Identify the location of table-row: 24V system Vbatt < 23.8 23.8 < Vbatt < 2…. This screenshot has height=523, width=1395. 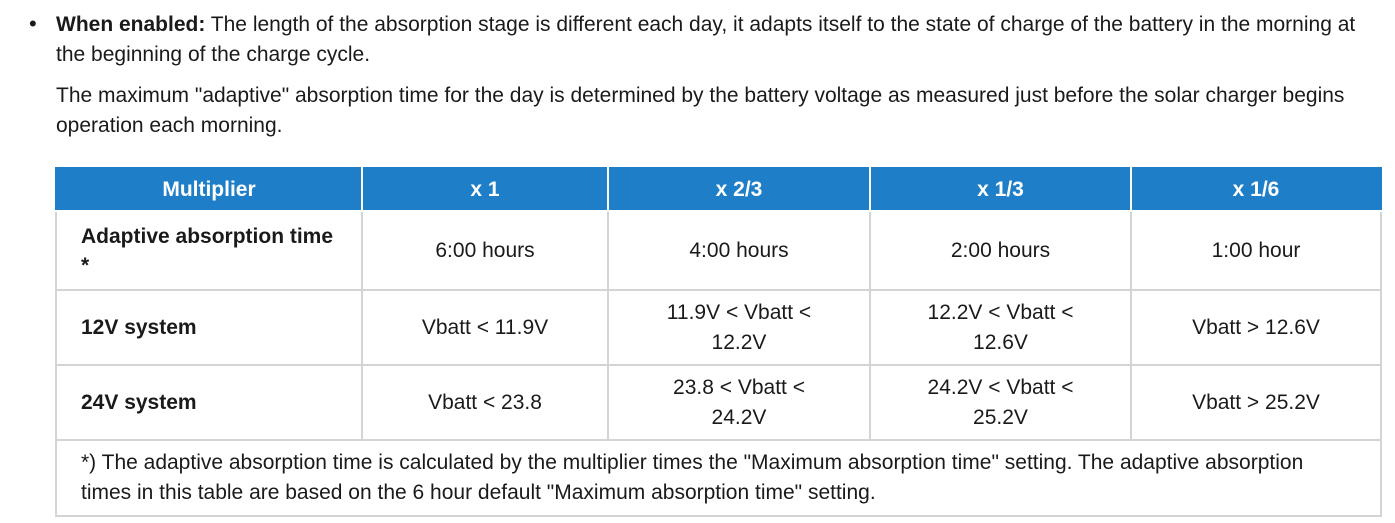
(718, 402).